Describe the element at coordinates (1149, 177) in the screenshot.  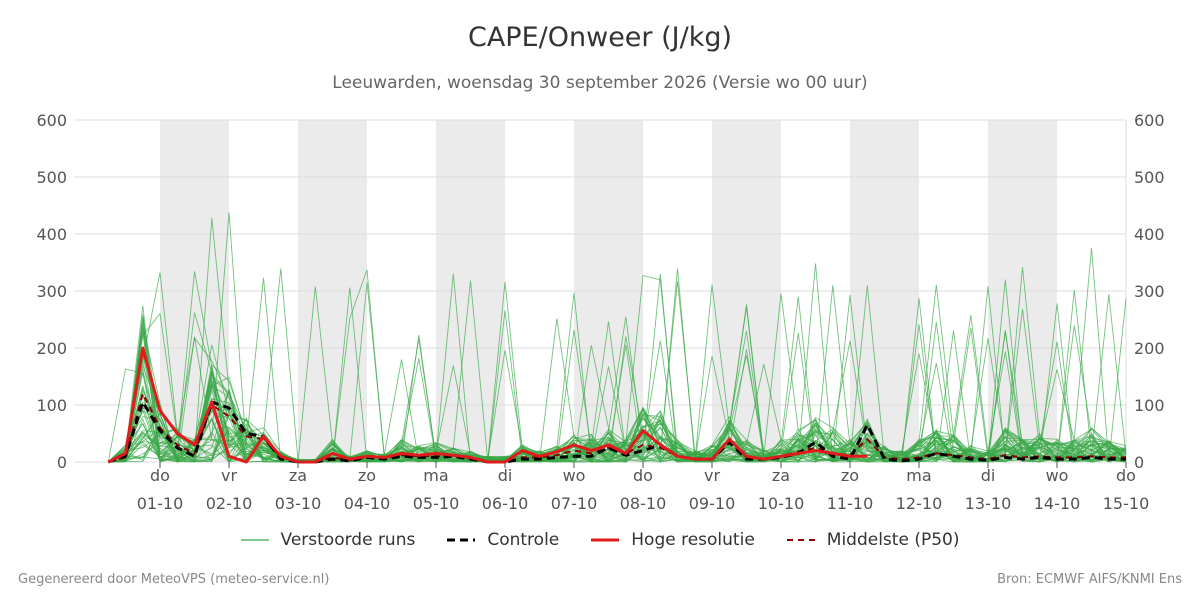
I see `y-tick-label-right: 500` at that location.